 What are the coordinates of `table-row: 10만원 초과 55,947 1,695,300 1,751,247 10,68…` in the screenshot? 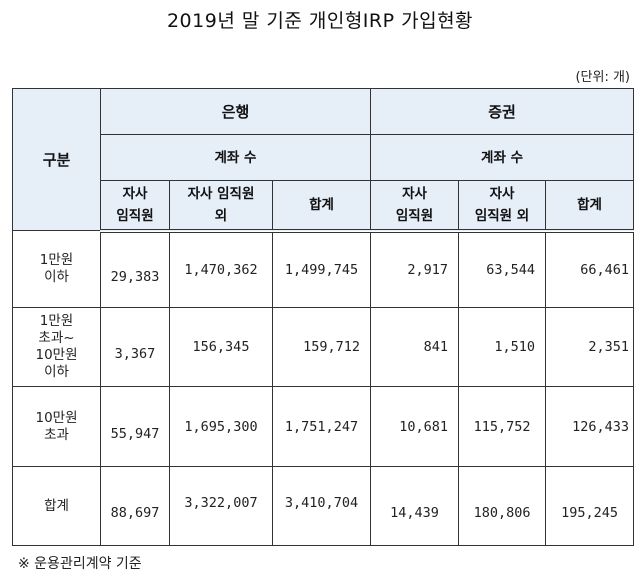 It's located at (323, 426).